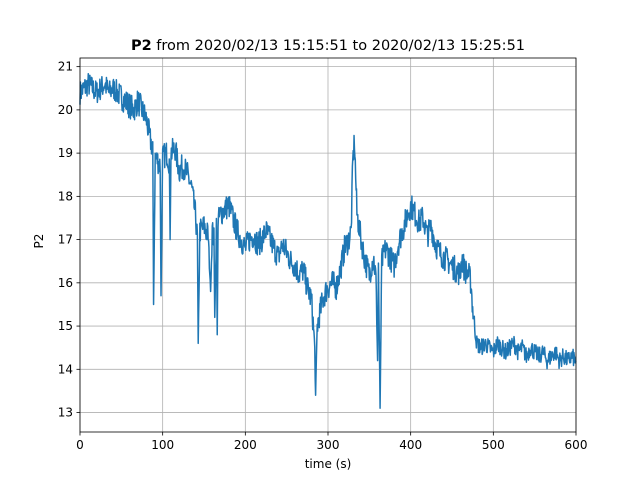  What do you see at coordinates (65, 369) in the screenshot?
I see `y-tick-label: 14` at bounding box center [65, 369].